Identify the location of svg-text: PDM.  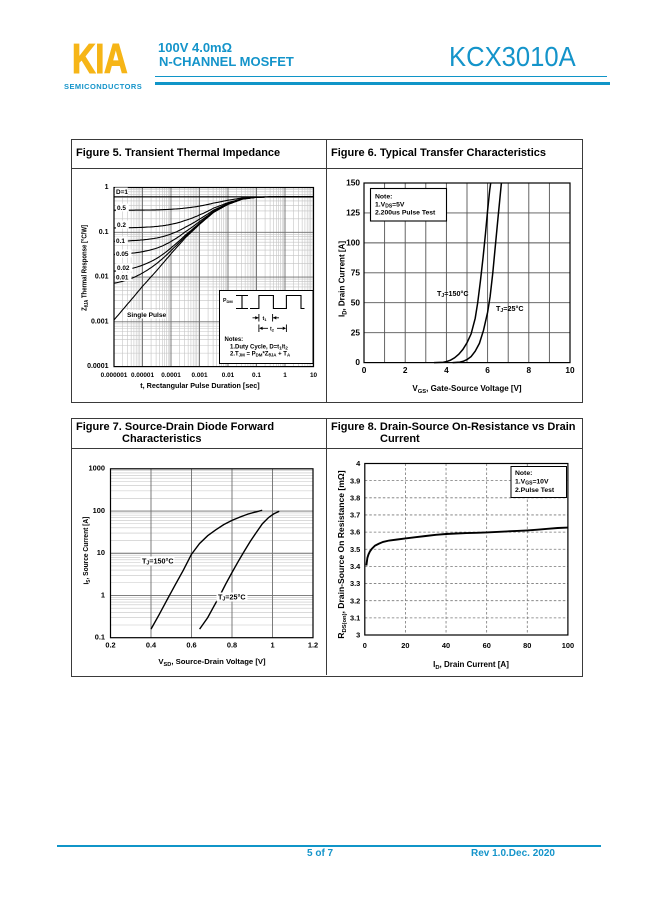
(228, 301).